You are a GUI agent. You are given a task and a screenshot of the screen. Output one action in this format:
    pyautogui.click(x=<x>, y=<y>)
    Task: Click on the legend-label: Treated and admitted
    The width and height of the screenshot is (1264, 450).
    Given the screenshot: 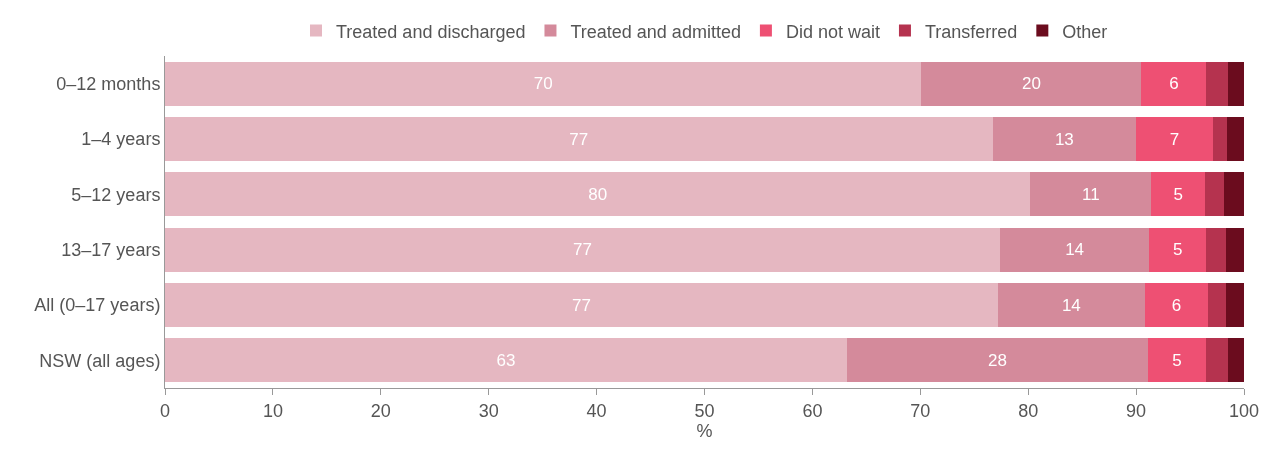 What is the action you would take?
    pyautogui.click(x=655, y=31)
    